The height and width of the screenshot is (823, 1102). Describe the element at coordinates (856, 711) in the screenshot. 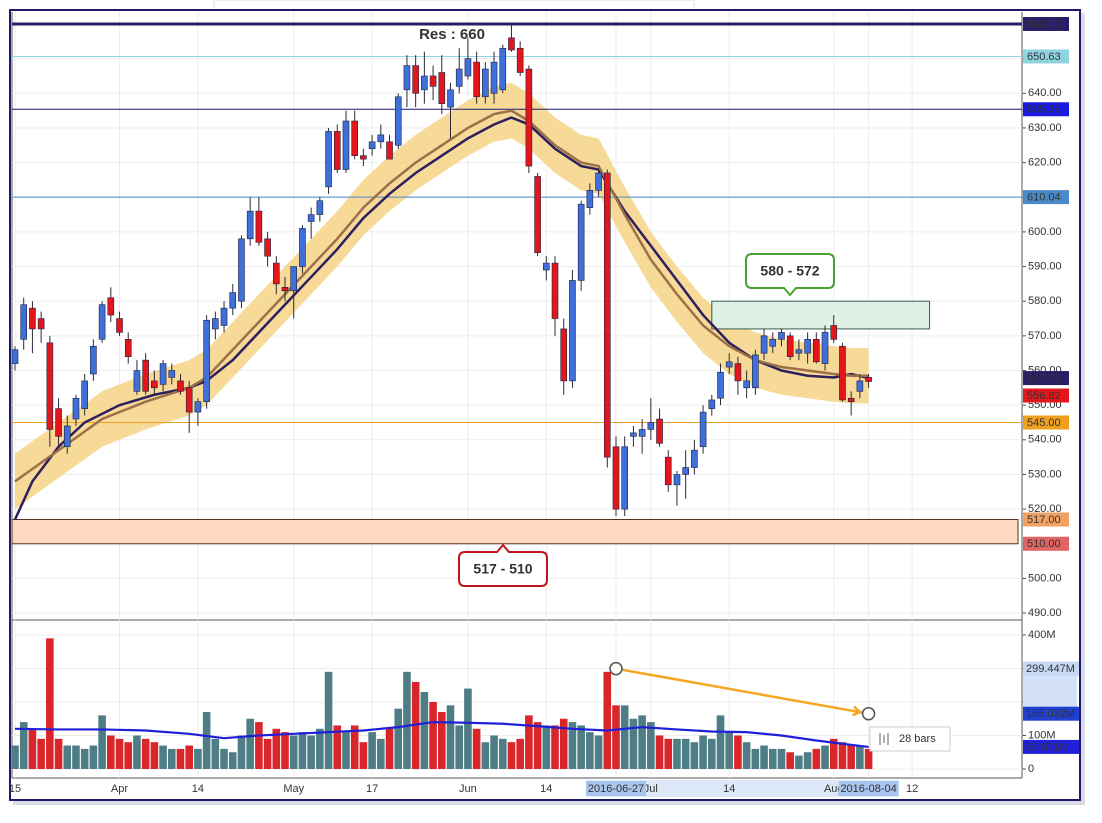

I see `arrow-head` at that location.